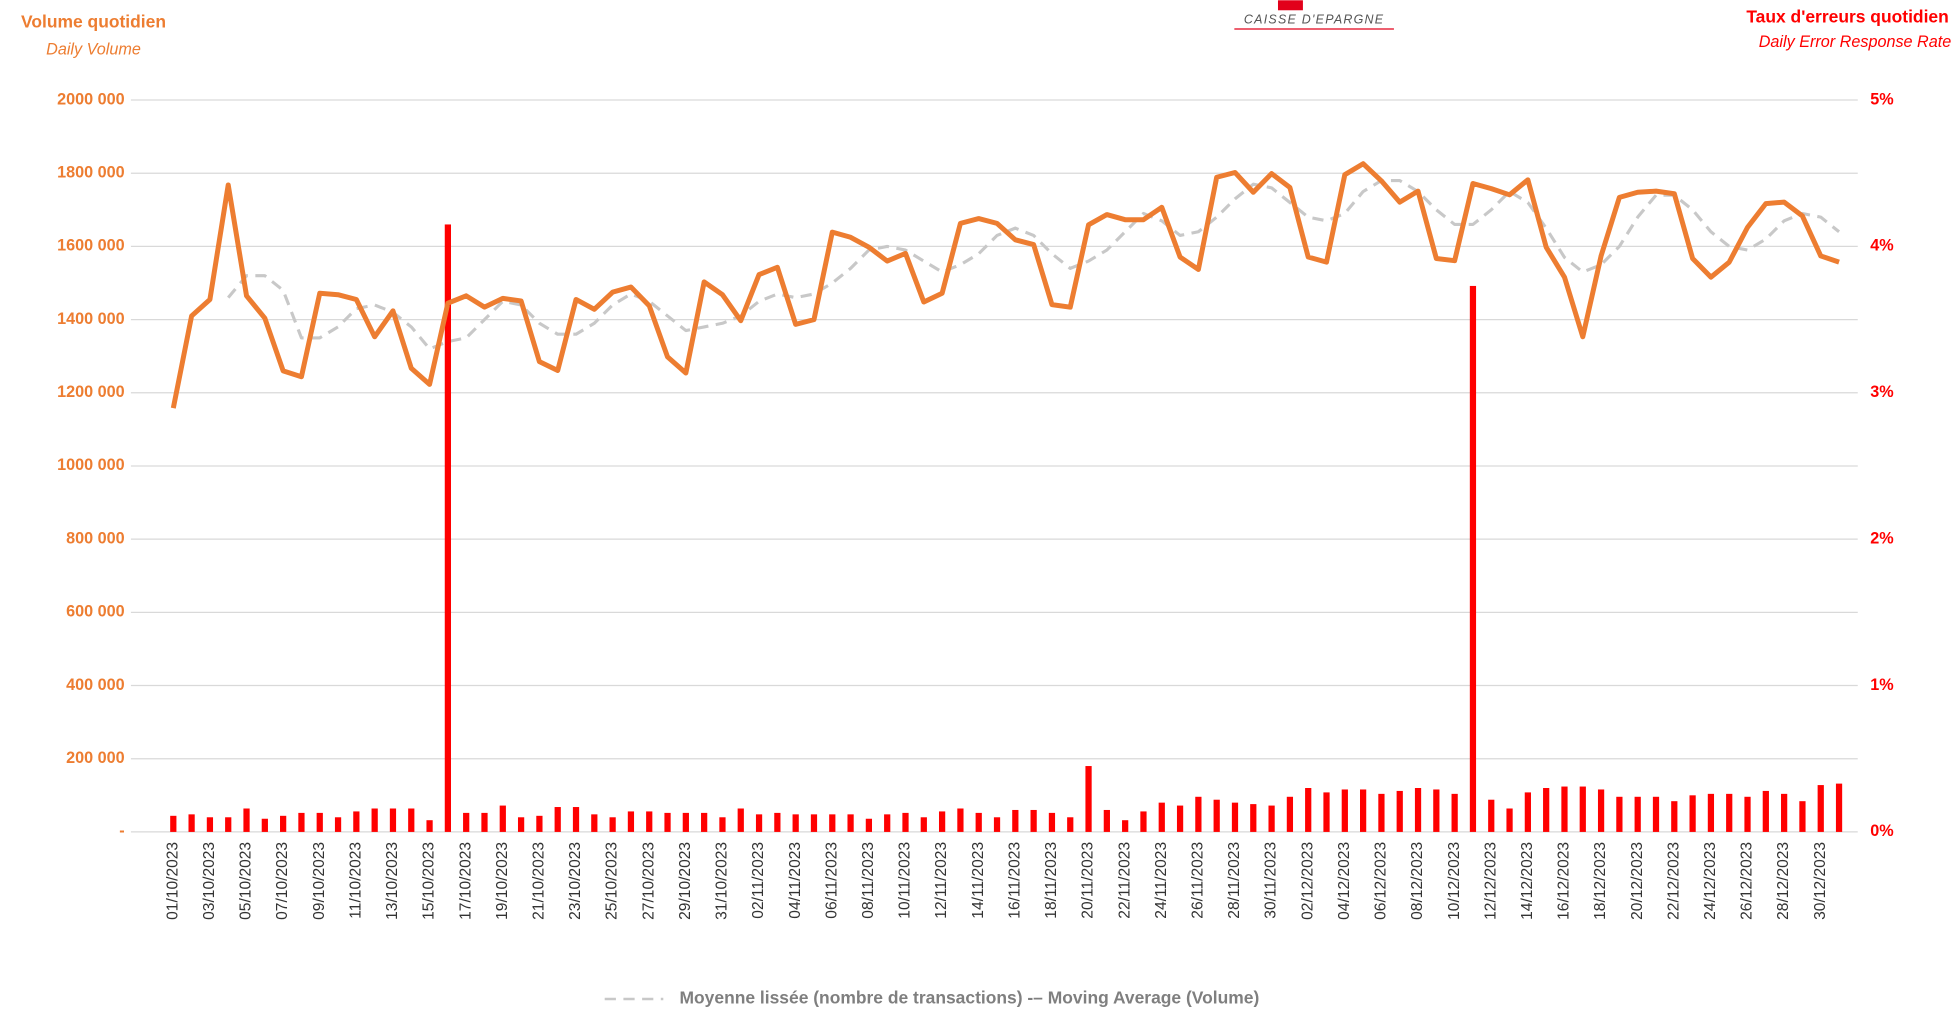 The width and height of the screenshot is (1955, 1013). What do you see at coordinates (121, 831) in the screenshot?
I see `y-tick-label: -` at bounding box center [121, 831].